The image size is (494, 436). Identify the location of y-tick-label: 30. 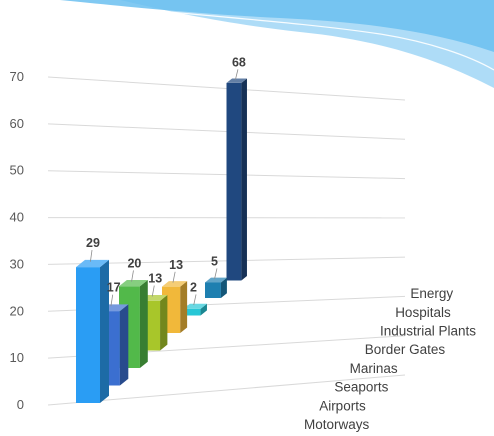
(17, 263).